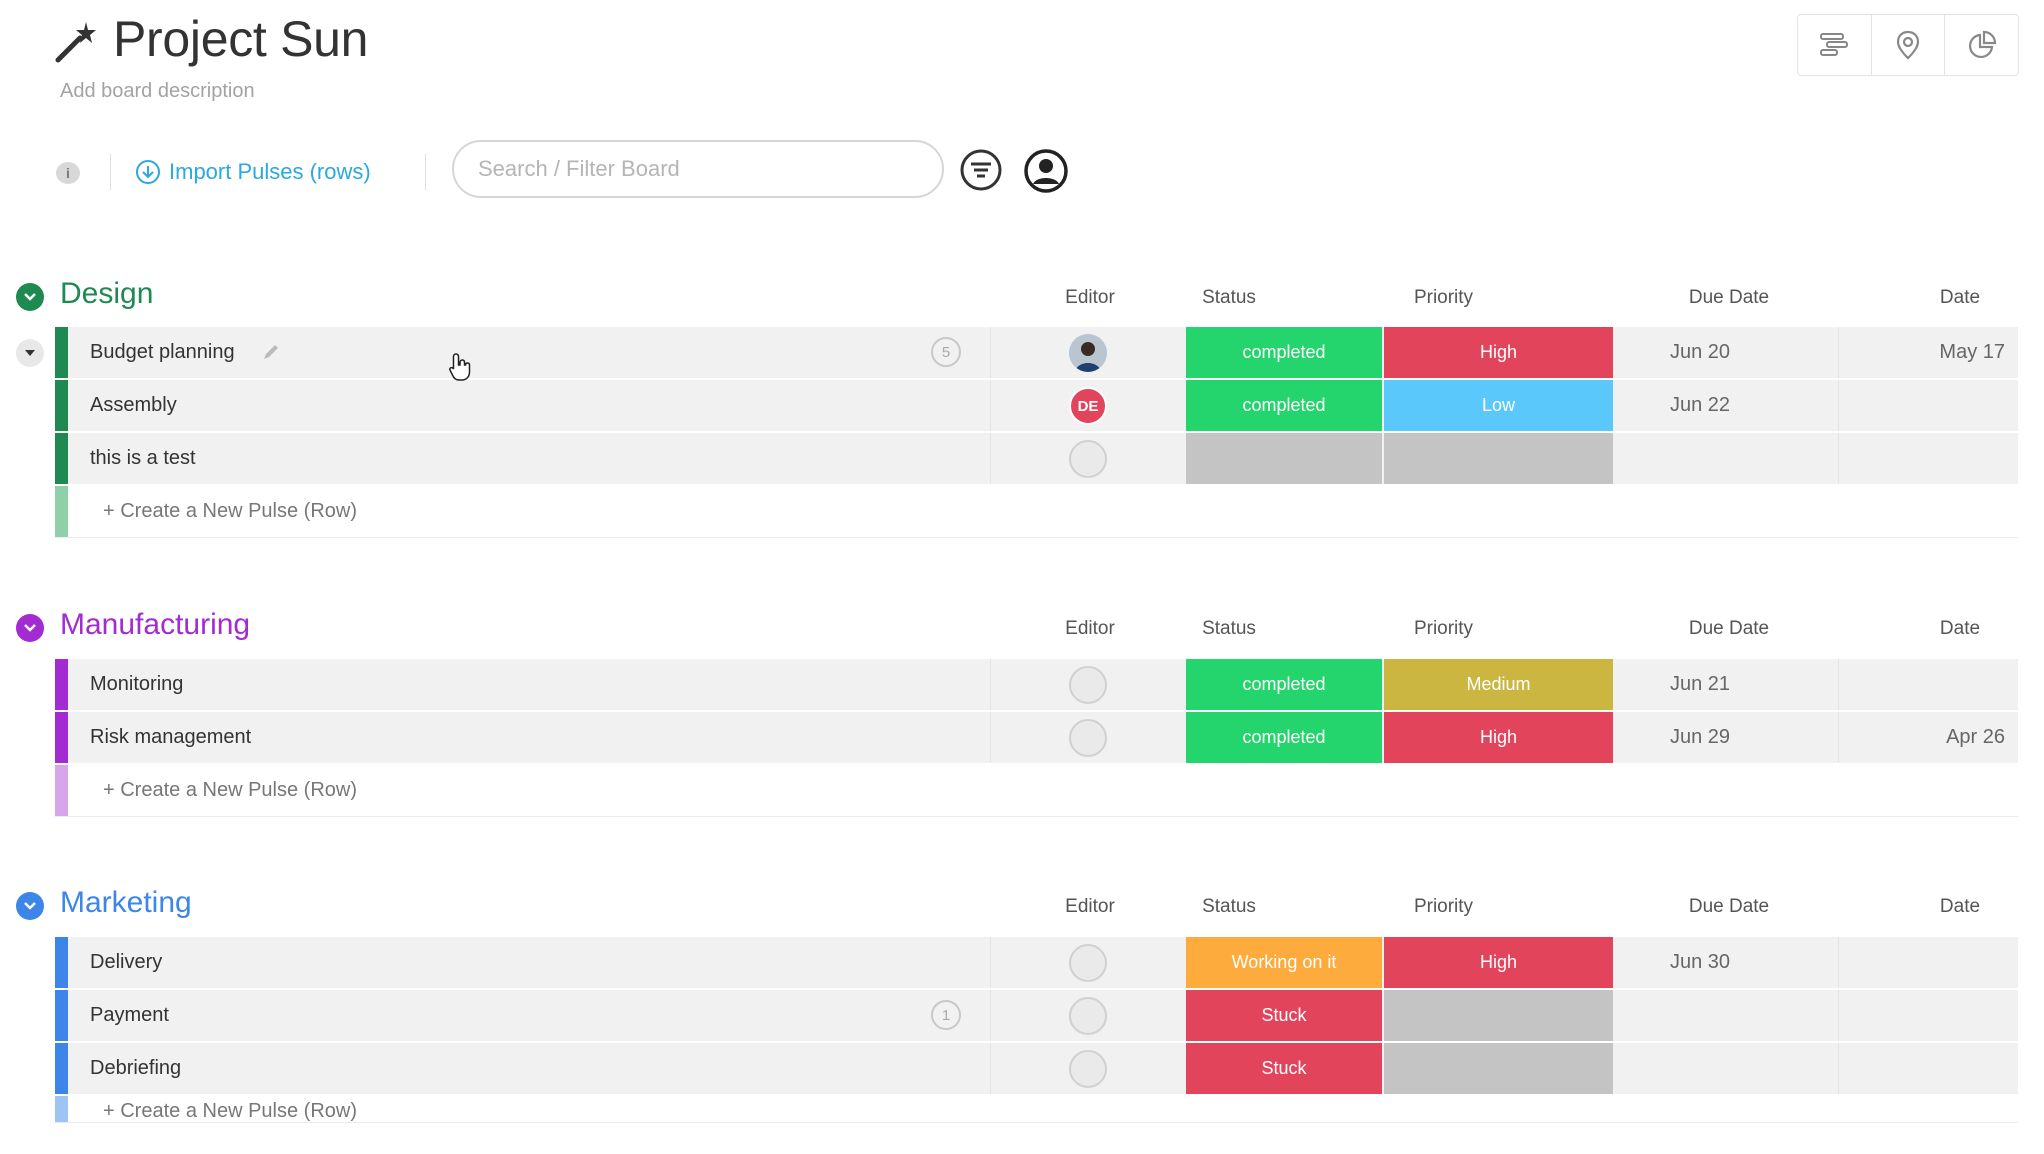 The image size is (2044, 1154). I want to click on pencil-icon, so click(271, 354).